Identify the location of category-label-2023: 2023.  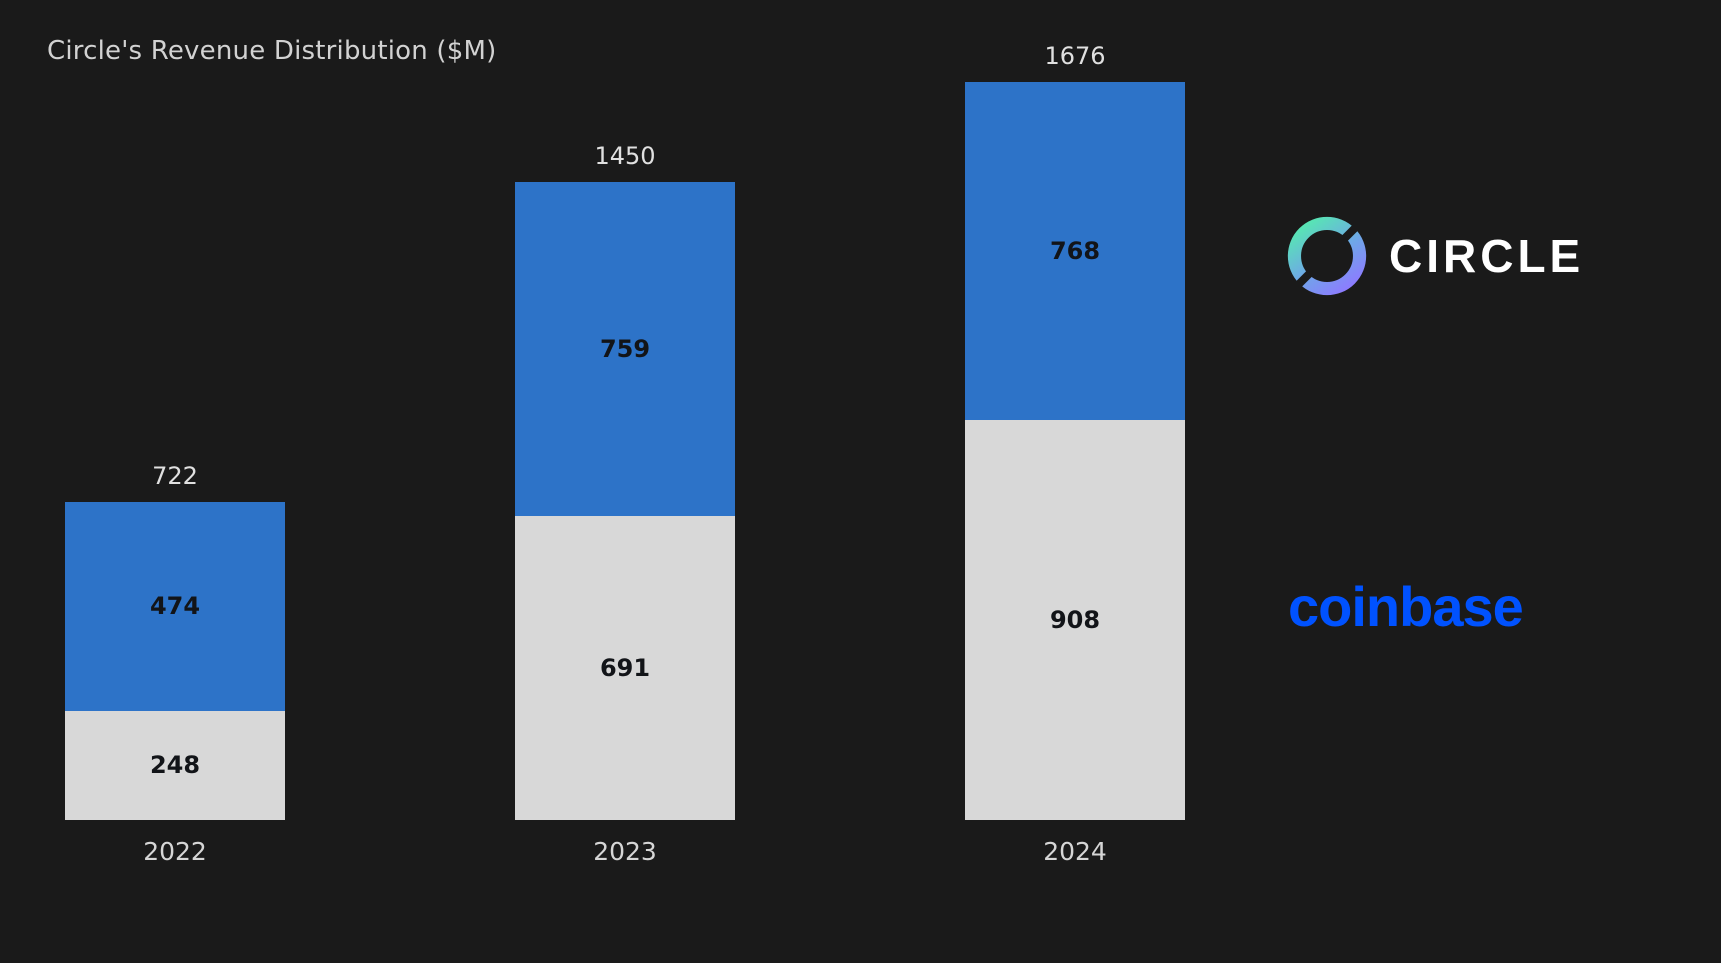
(625, 851).